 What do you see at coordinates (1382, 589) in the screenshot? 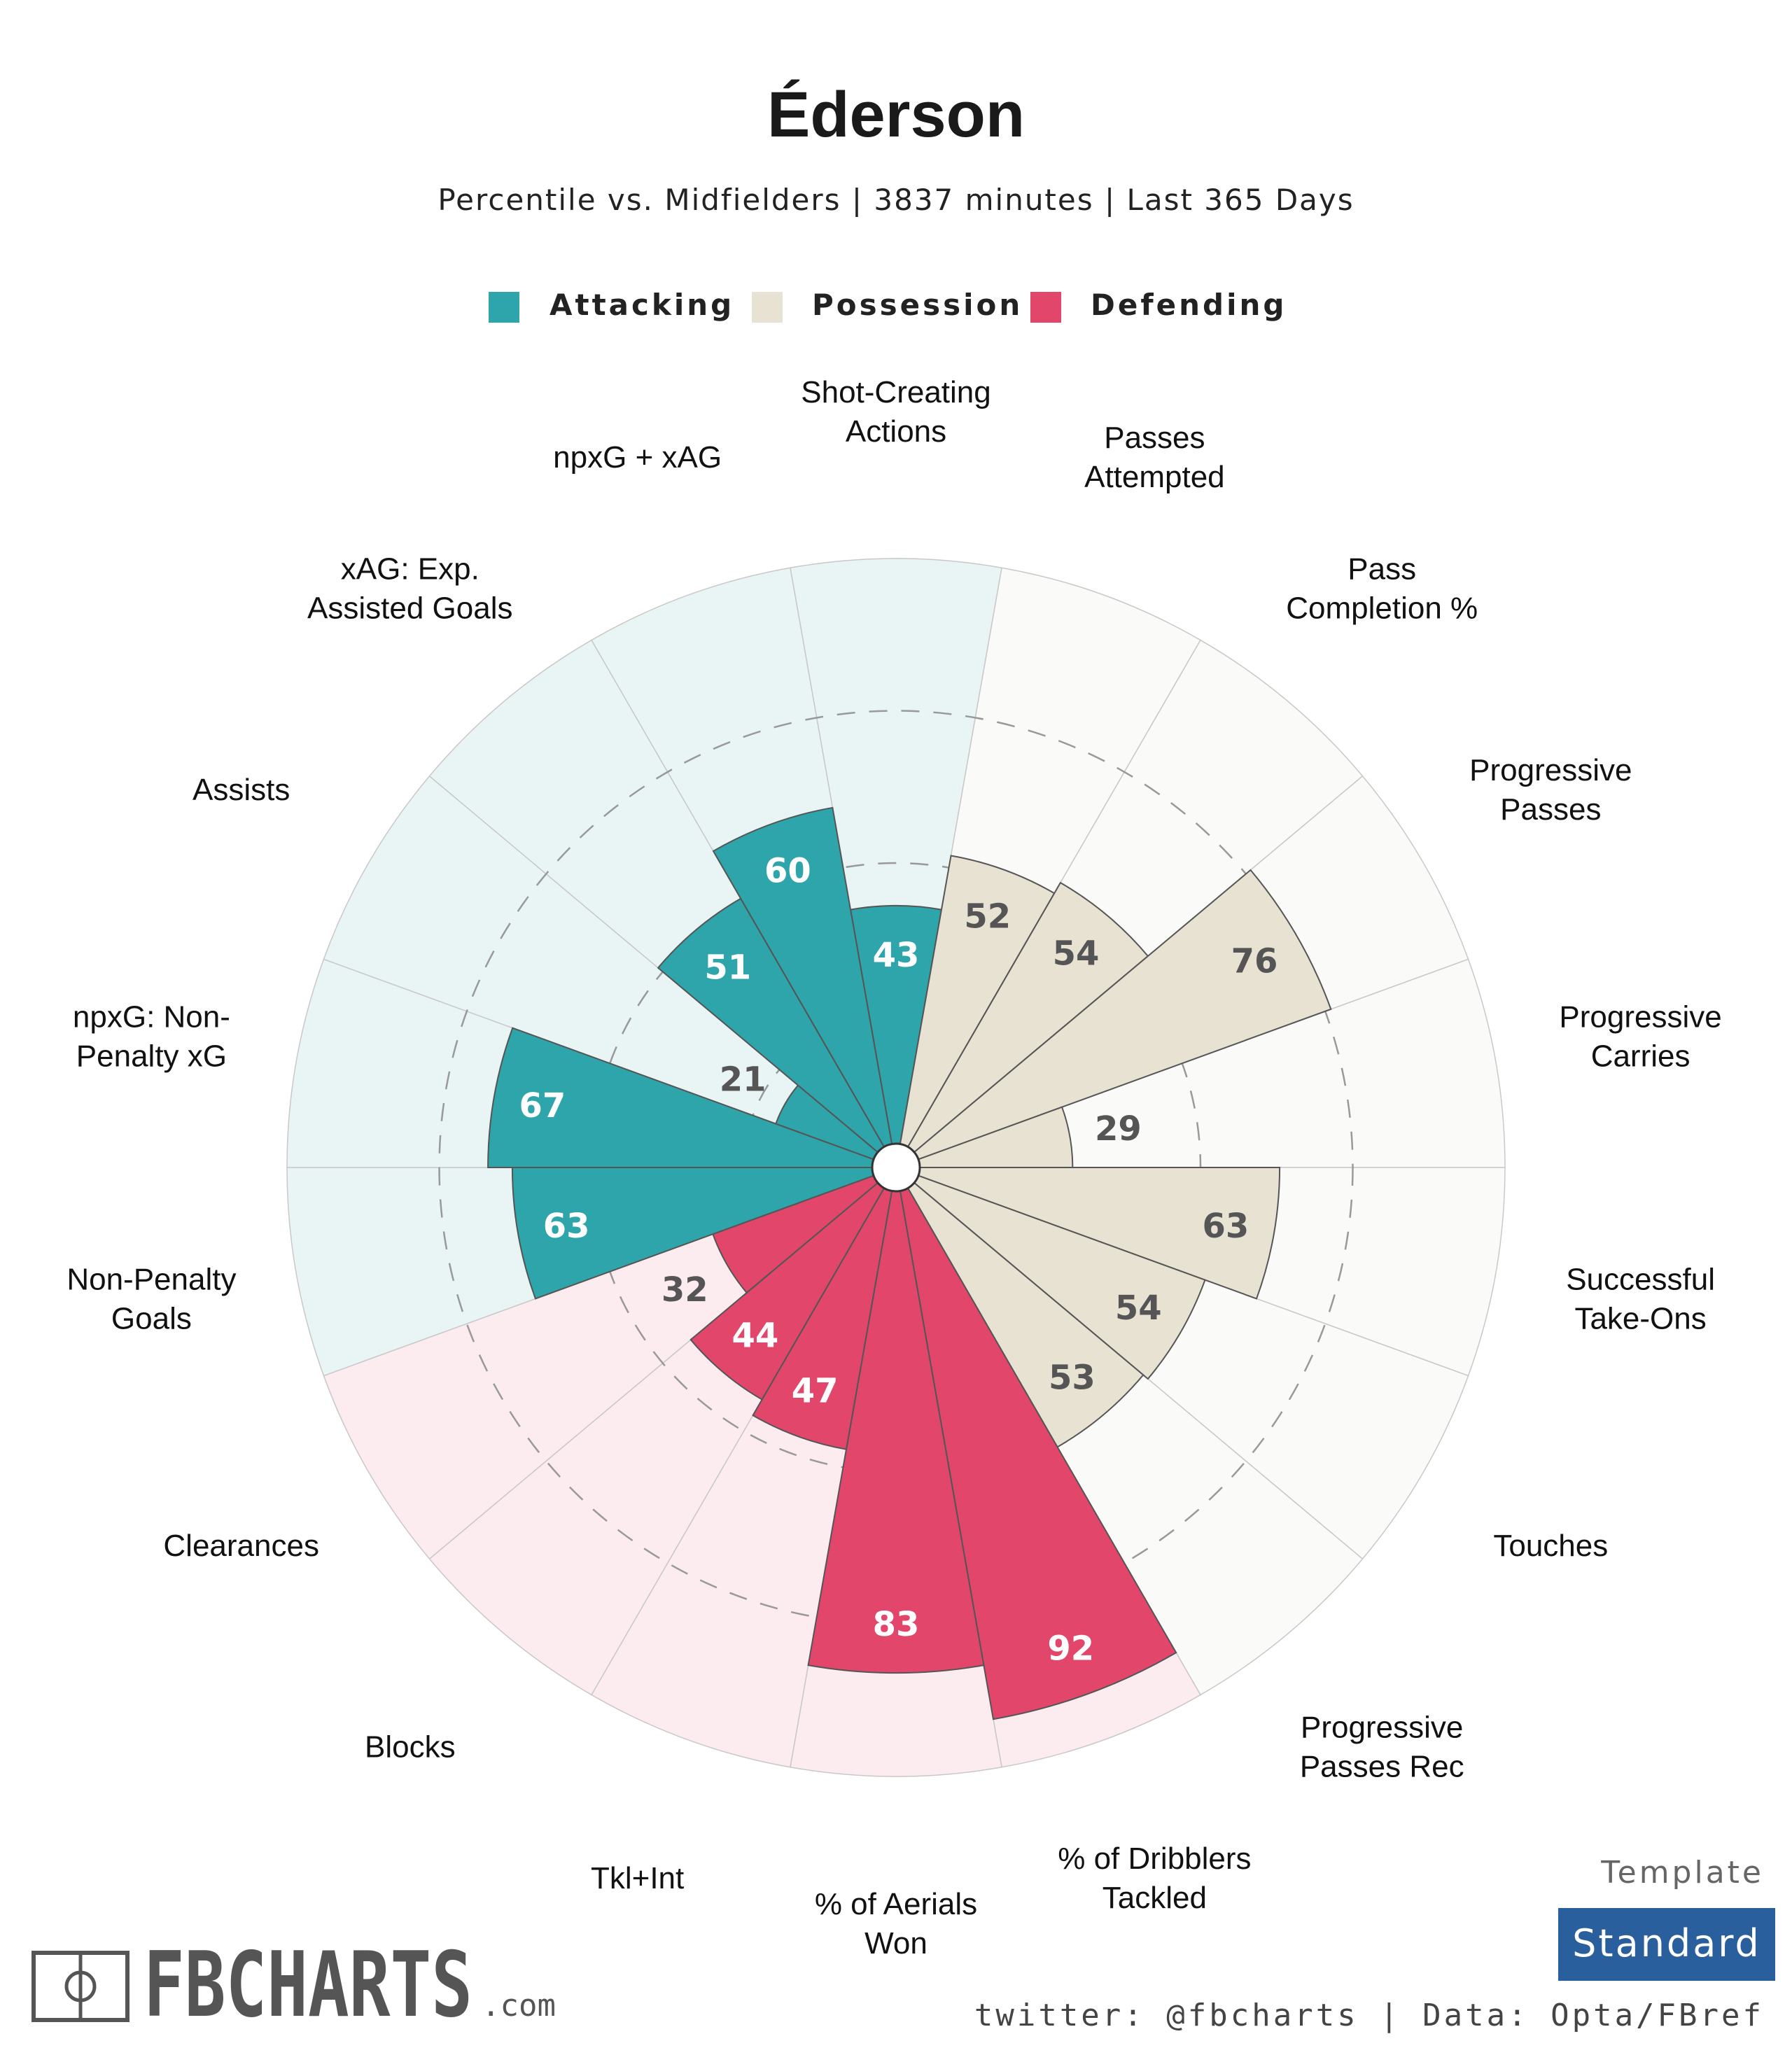
I see `category-label: Pass Completion %` at bounding box center [1382, 589].